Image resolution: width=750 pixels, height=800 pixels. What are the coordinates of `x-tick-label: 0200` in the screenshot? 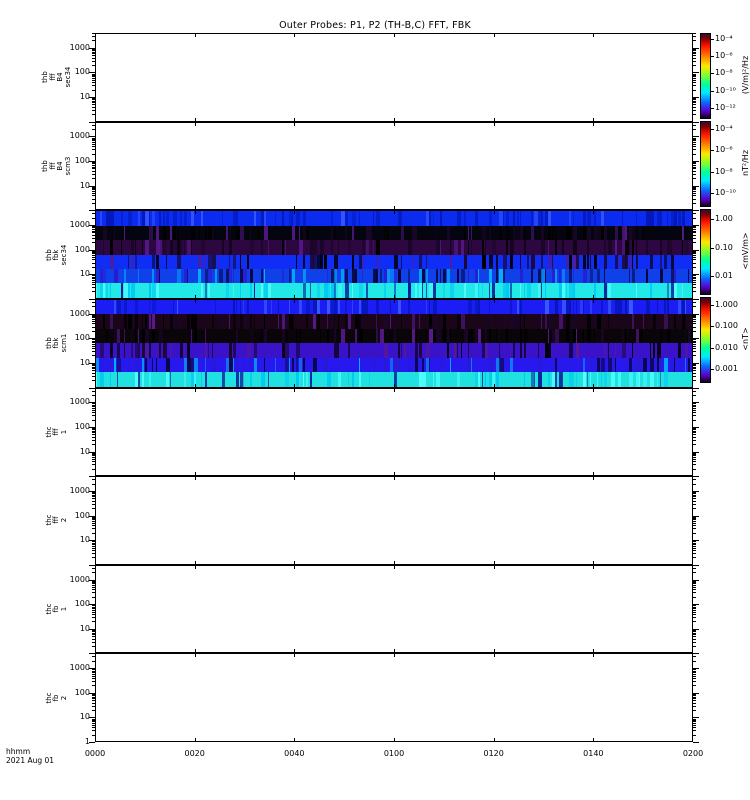 It's located at (693, 753).